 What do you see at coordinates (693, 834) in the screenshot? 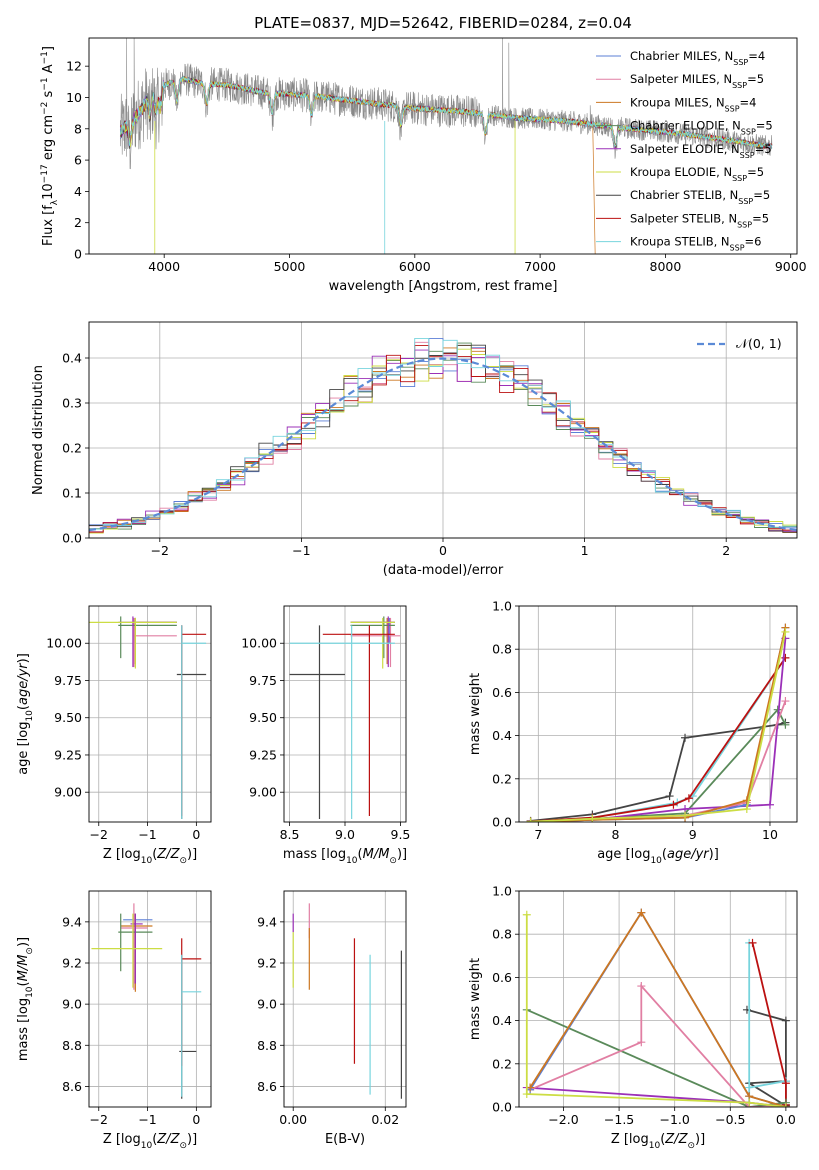
I see `x-tick-label: 9` at bounding box center [693, 834].